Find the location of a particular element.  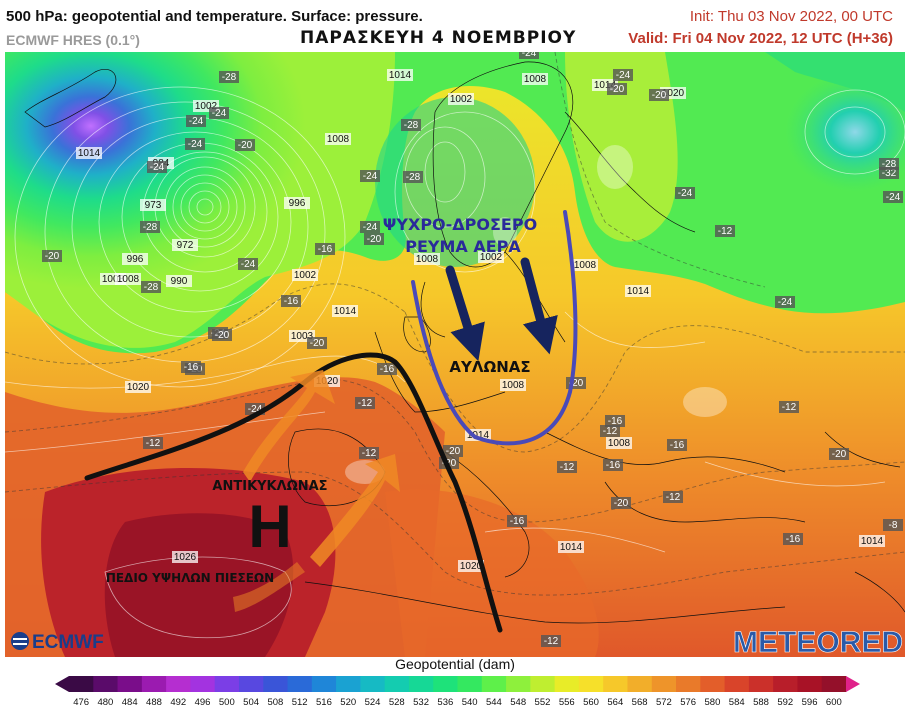

colorbar-tick-label: 548 is located at coordinates (518, 702).